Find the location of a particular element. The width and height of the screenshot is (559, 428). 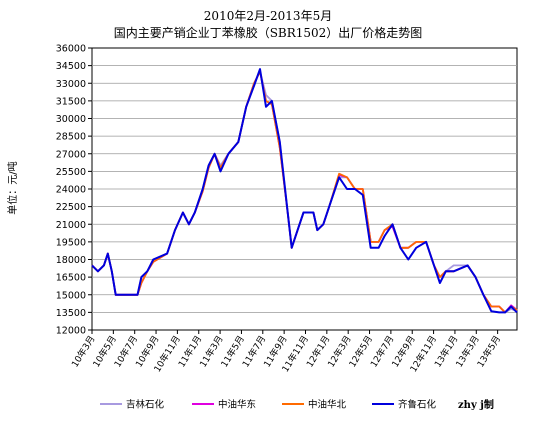

y-tick-label: 18000 is located at coordinates (71, 260).